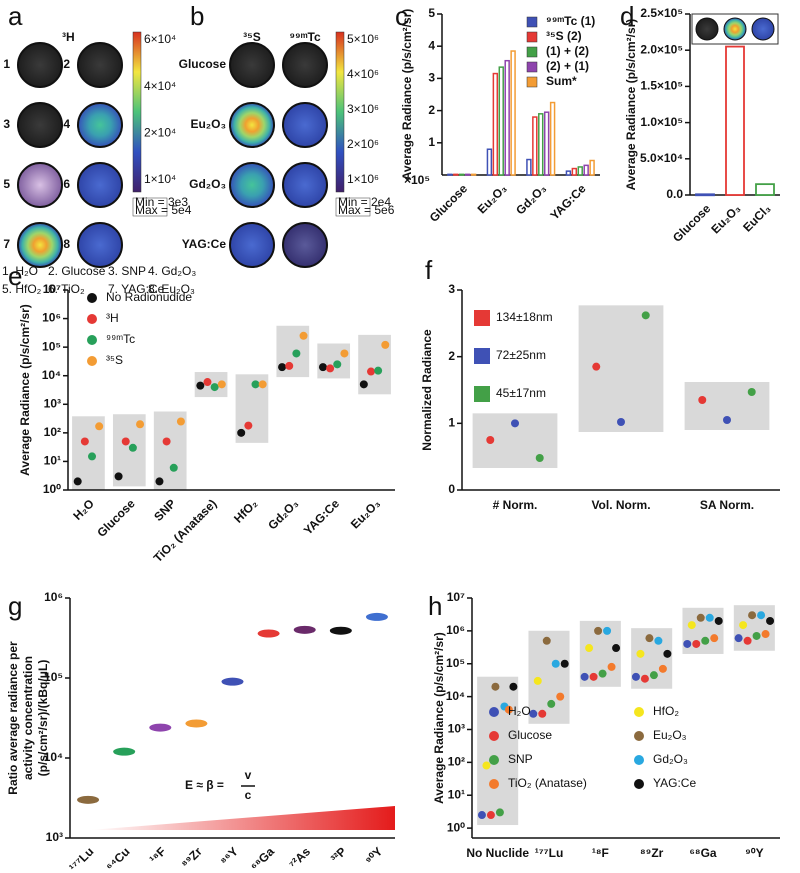 Image resolution: width=800 pixels, height=873 pixels. What do you see at coordinates (363, 179) in the screenshot?
I see `colorbar-label: 1×10⁶` at bounding box center [363, 179].